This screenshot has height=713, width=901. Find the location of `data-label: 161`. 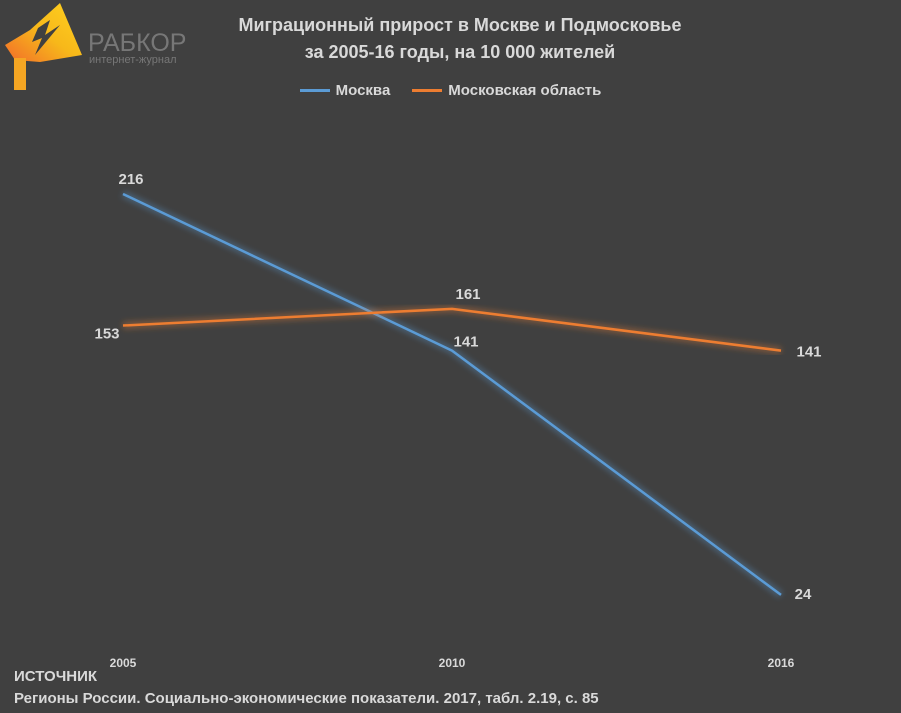

data-label: 161 is located at coordinates (467, 294).